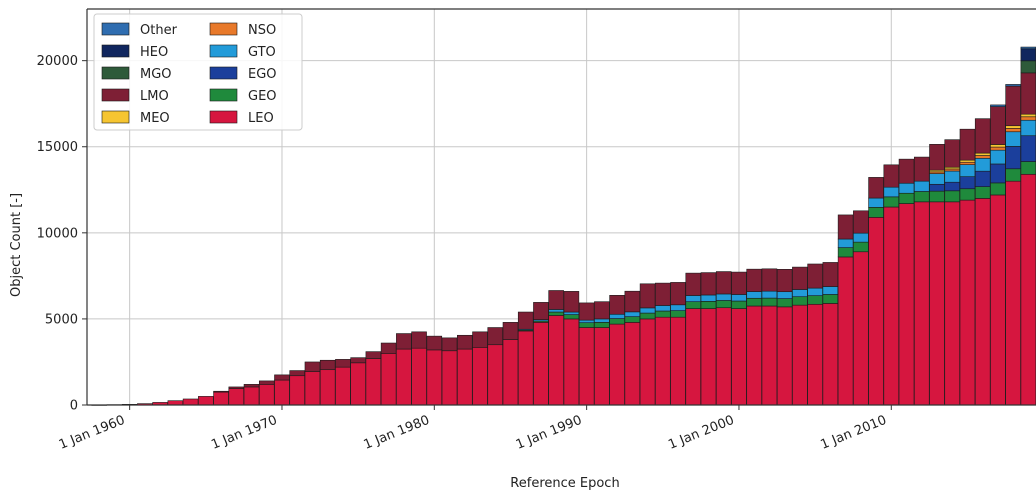  What do you see at coordinates (223, 95) in the screenshot?
I see `legend-swatch-geo` at bounding box center [223, 95].